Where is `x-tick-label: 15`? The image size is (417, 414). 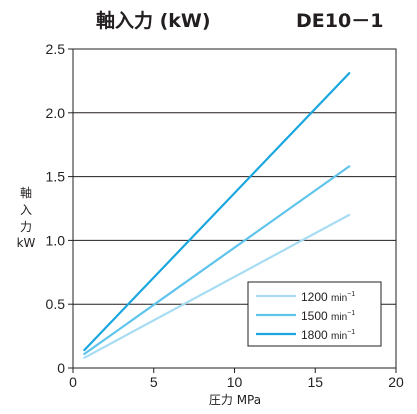 x-tick-label: 15 is located at coordinates (315, 382).